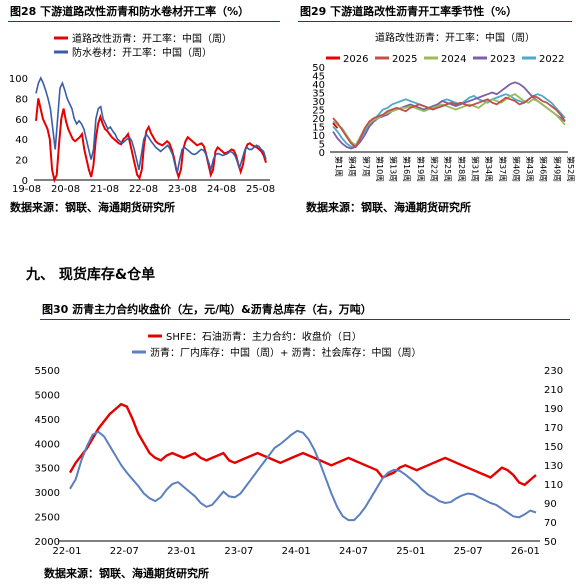 The image size is (576, 585). What do you see at coordinates (421, 169) in the screenshot?
I see `fig29-x-tick-label: 第19周` at bounding box center [421, 169].